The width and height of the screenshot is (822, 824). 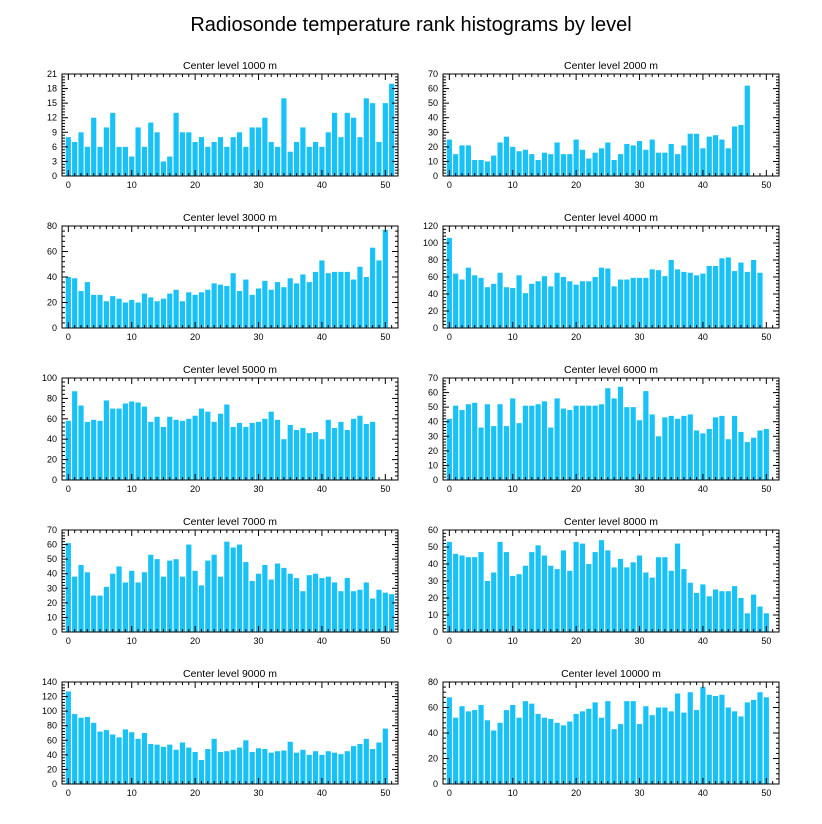 What do you see at coordinates (611, 522) in the screenshot?
I see `panel-8-title: Center level 8000 m` at bounding box center [611, 522].